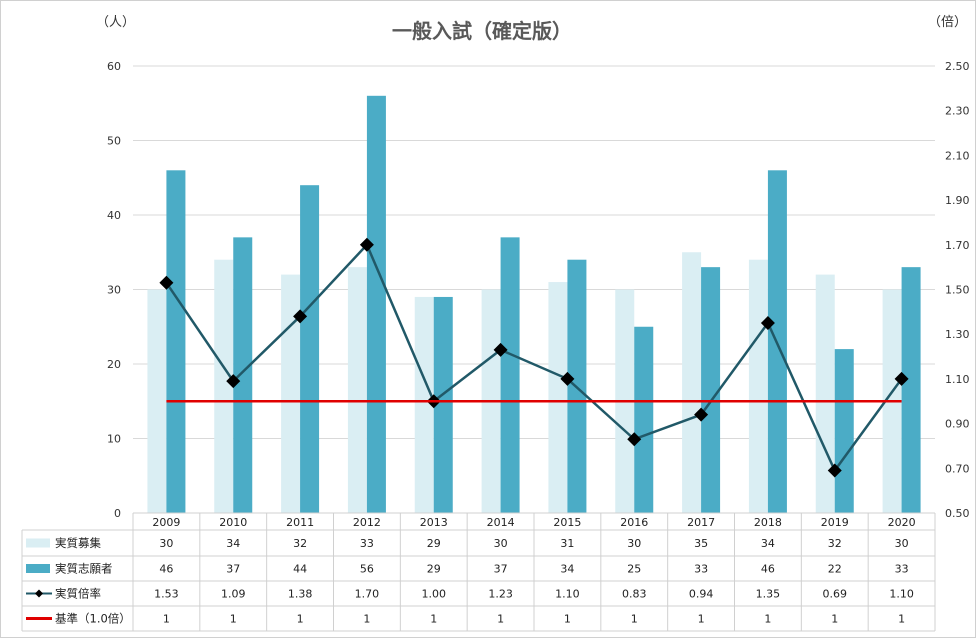  What do you see at coordinates (957, 111) in the screenshot?
I see `right-tick-label: 2.30` at bounding box center [957, 111].